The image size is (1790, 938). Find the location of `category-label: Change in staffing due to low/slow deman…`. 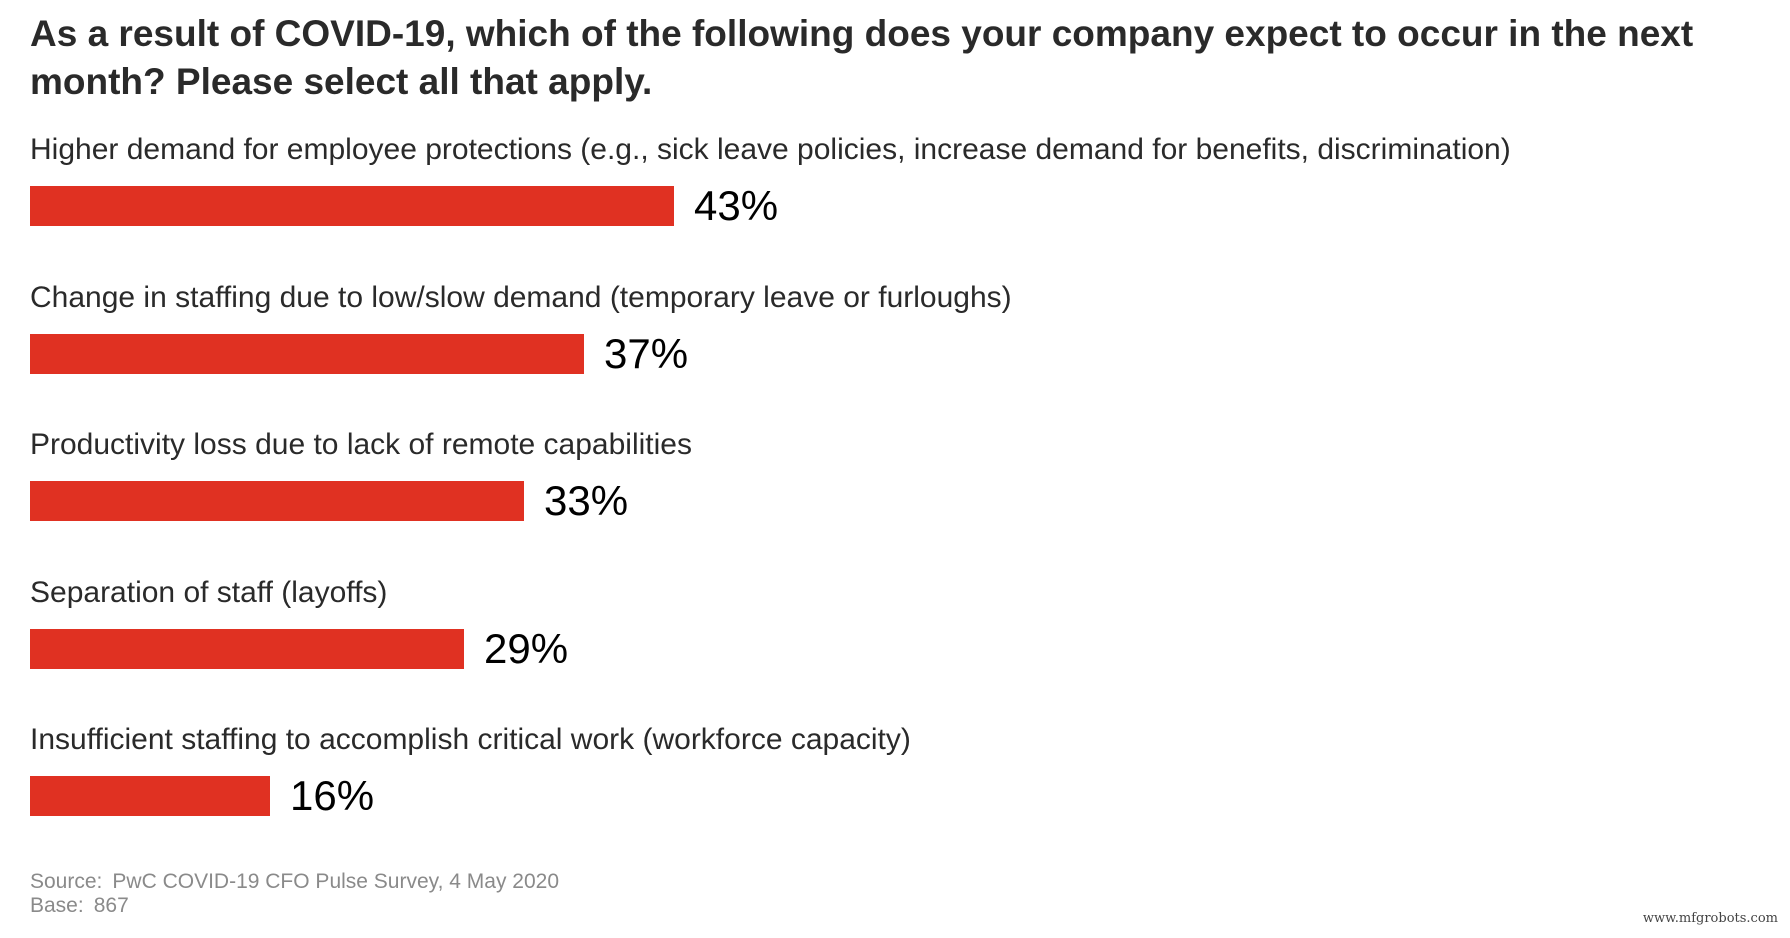

category-label: Change in staffing due to low/slow deman… is located at coordinates (521, 297).